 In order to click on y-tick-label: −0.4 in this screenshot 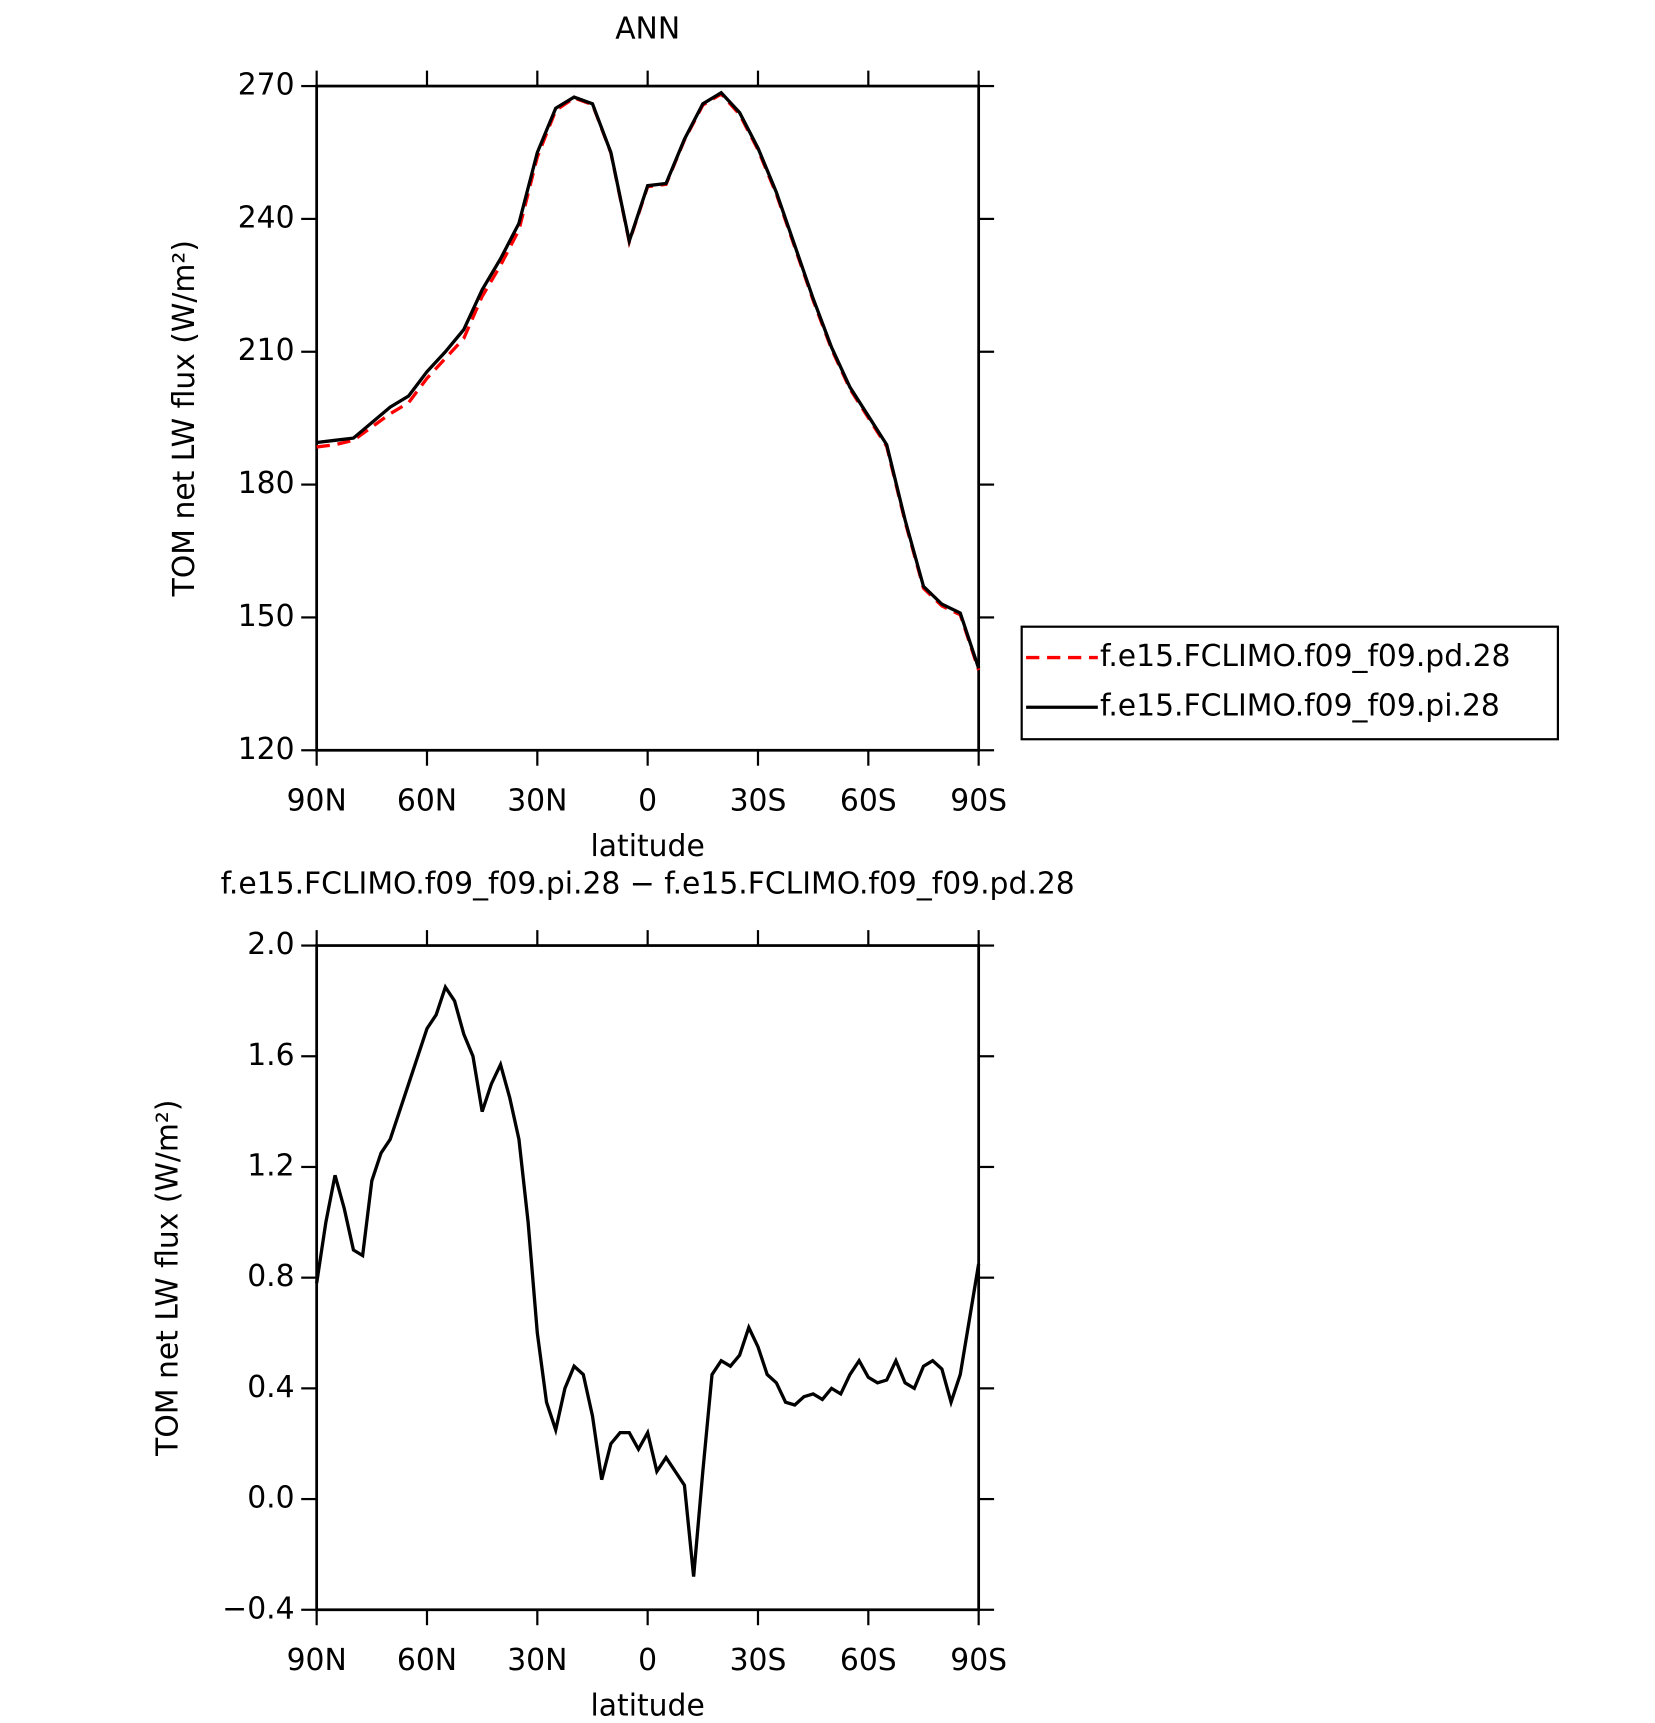, I will do `click(258, 1608)`.